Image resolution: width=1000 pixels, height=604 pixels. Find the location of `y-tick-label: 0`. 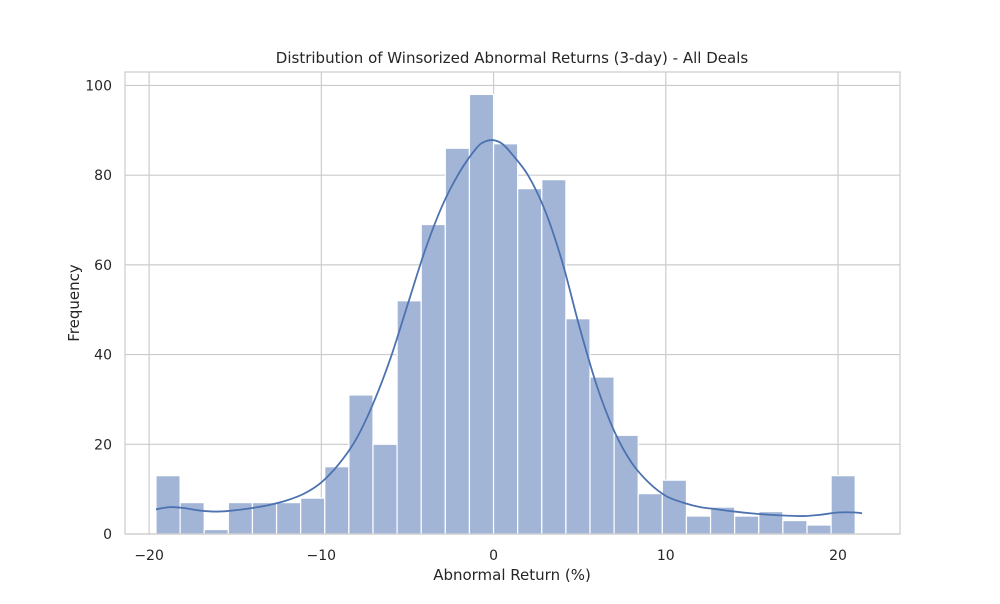

y-tick-label: 0 is located at coordinates (107, 535).